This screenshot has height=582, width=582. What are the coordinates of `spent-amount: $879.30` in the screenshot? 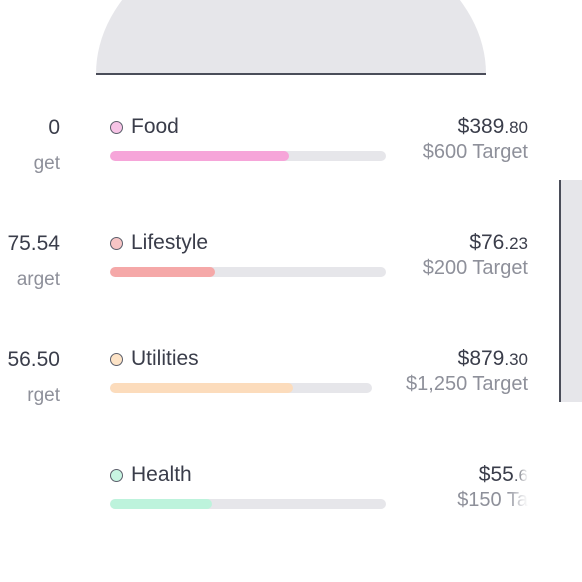 It's located at (493, 359).